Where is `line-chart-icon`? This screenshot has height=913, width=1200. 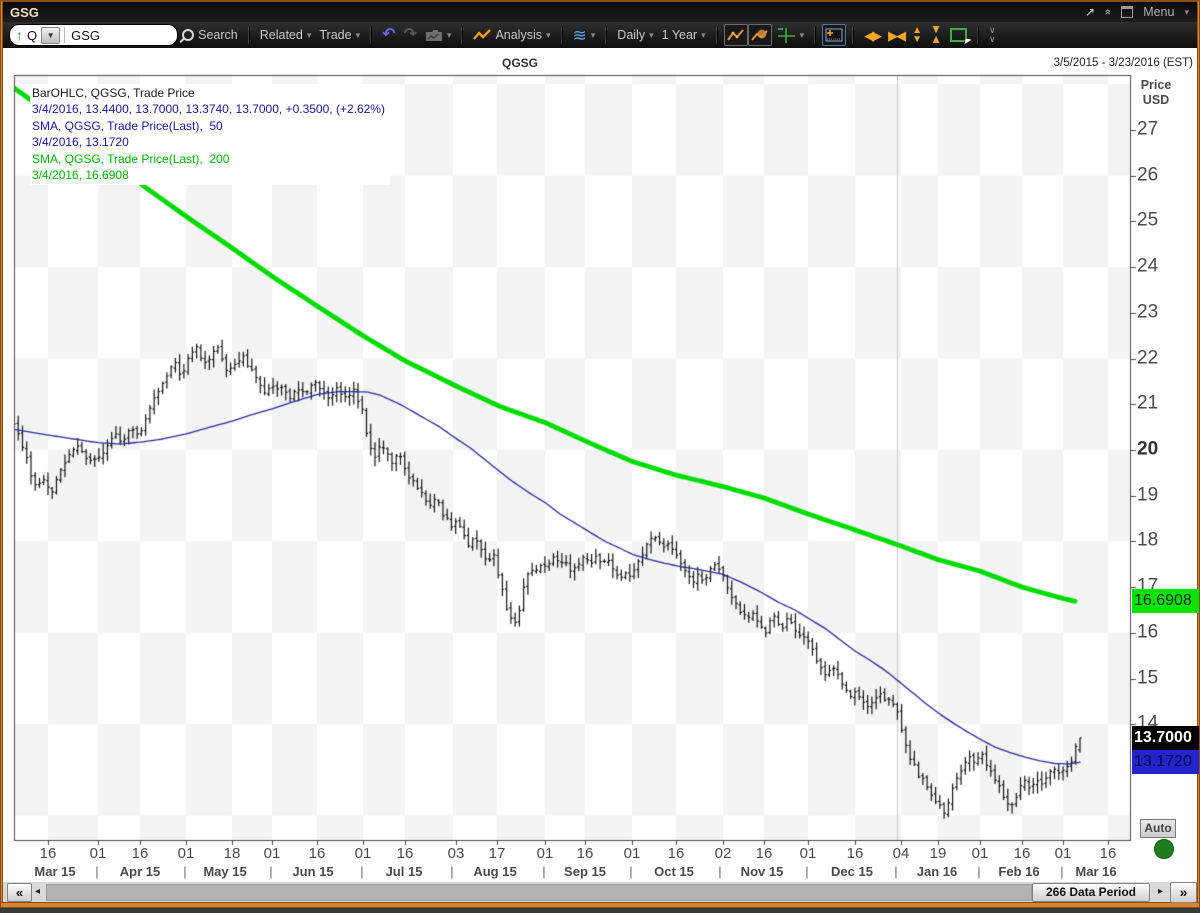
line-chart-icon is located at coordinates (735, 35).